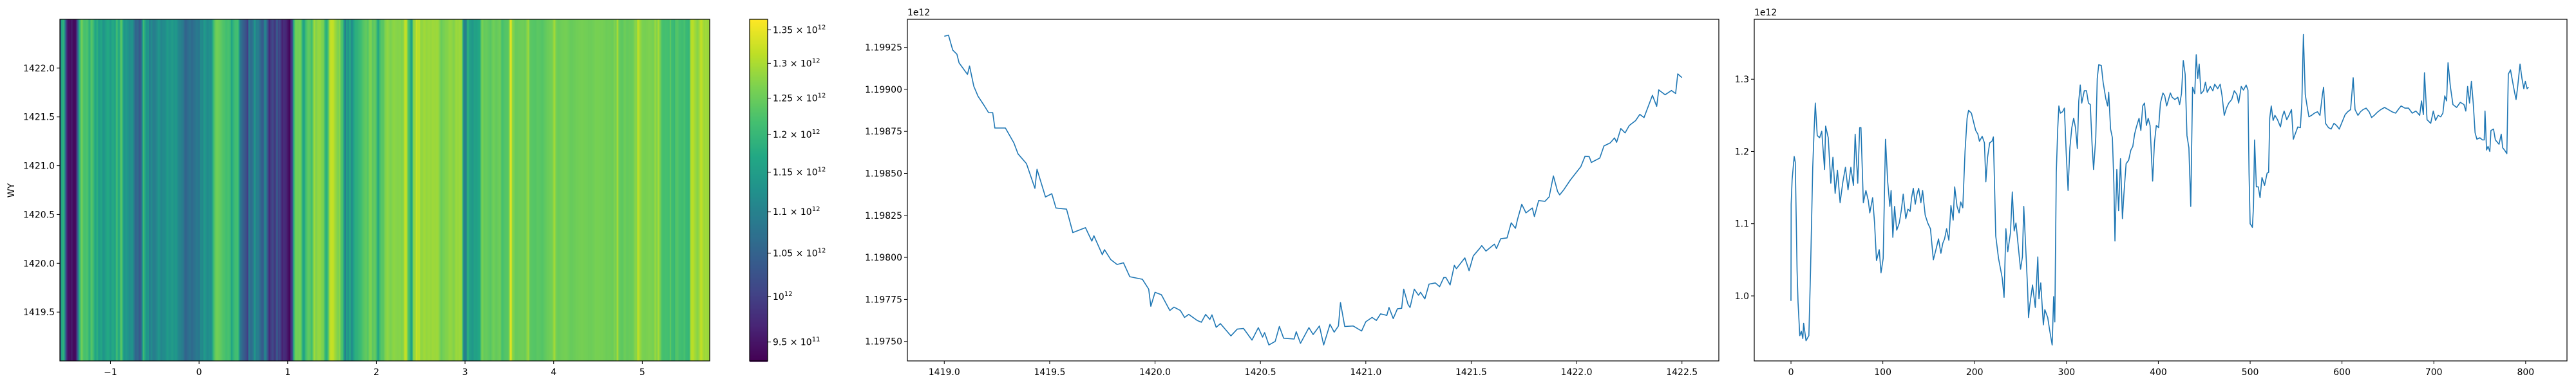  Describe the element at coordinates (796, 63) in the screenshot. I see `colorbar-tick-label: 1.3 × 1012` at that location.